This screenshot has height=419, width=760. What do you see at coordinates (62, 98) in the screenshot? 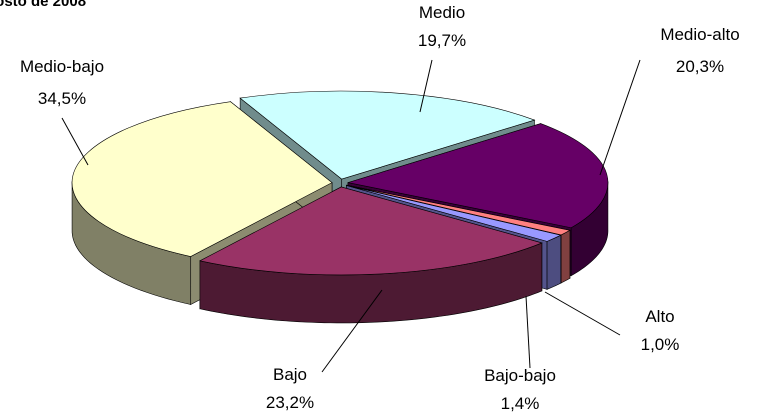
I see `slice-value-label: 34,5%` at bounding box center [62, 98].